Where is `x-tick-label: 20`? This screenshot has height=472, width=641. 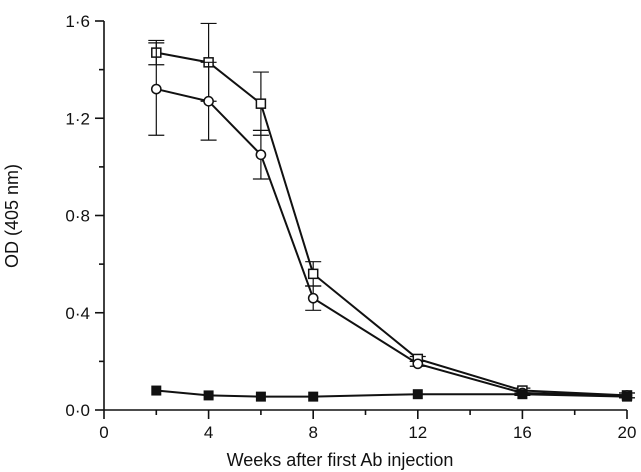 x-tick-label: 20 is located at coordinates (627, 432).